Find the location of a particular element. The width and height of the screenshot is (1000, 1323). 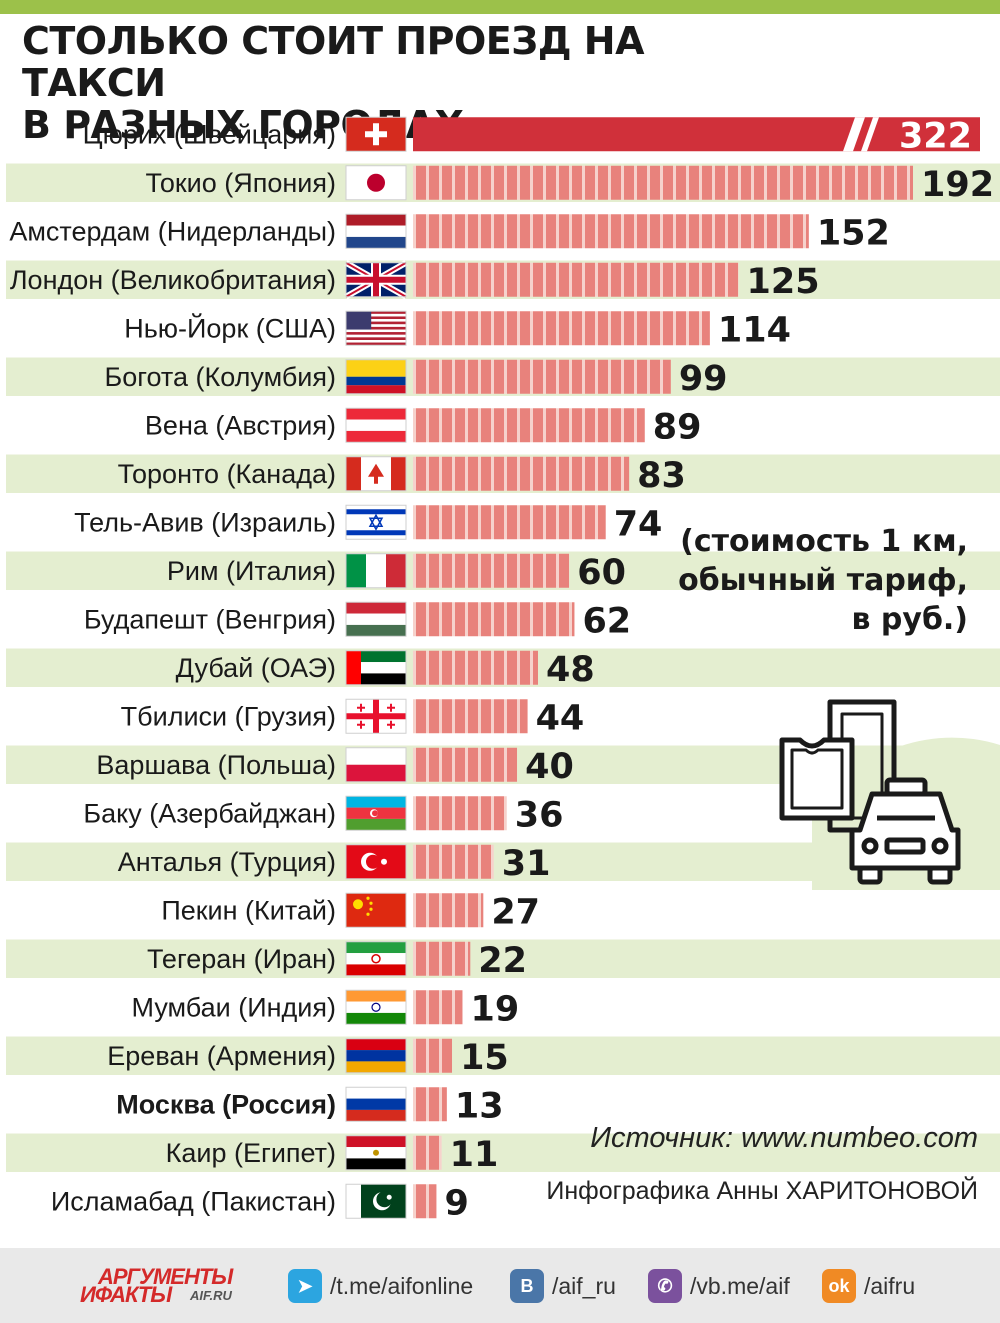

usa-flag-icon is located at coordinates (376, 328).